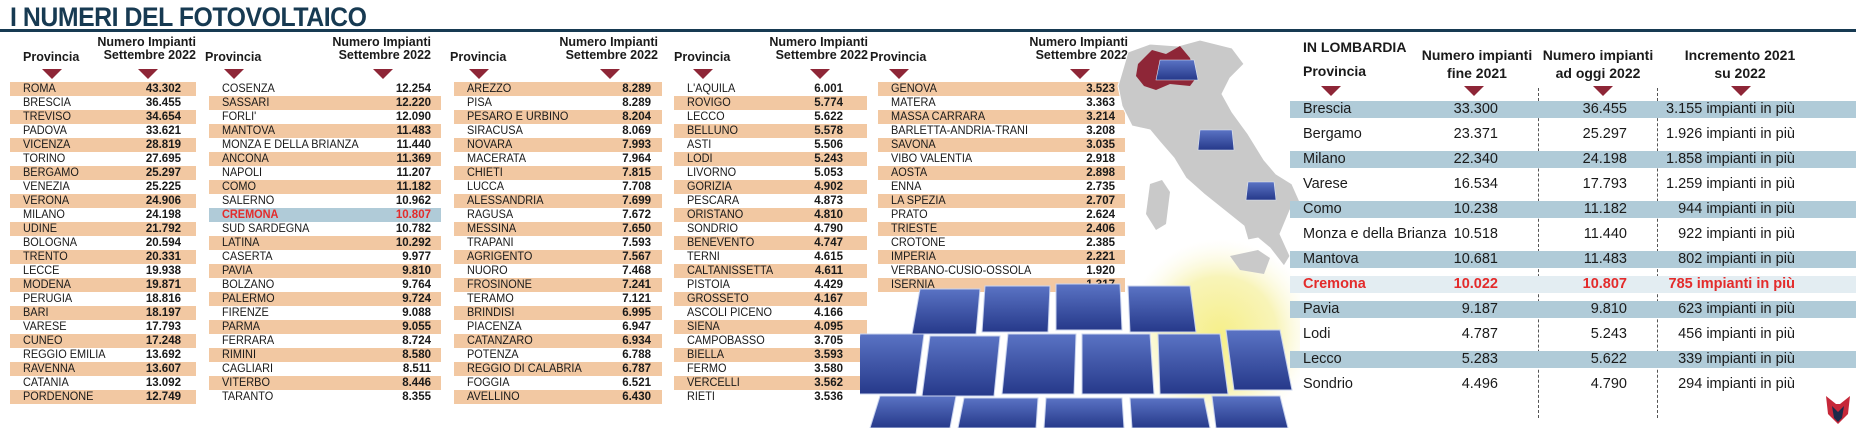 The width and height of the screenshot is (1856, 428). I want to click on plant-count: 10.782, so click(413, 229).